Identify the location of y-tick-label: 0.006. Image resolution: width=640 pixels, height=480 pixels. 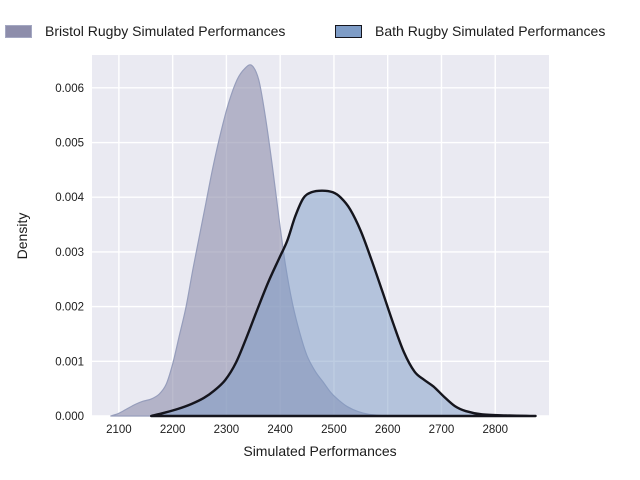
(69, 89).